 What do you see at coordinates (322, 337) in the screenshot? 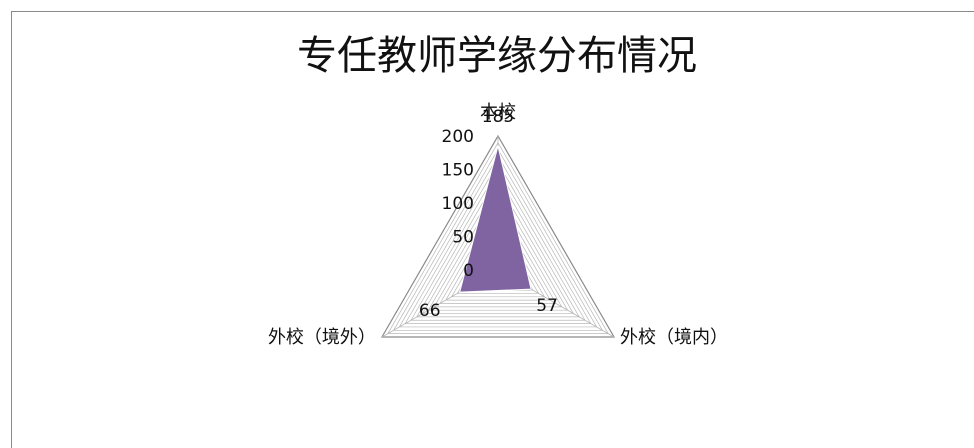
I see `category-label: 外校（境外）` at bounding box center [322, 337].